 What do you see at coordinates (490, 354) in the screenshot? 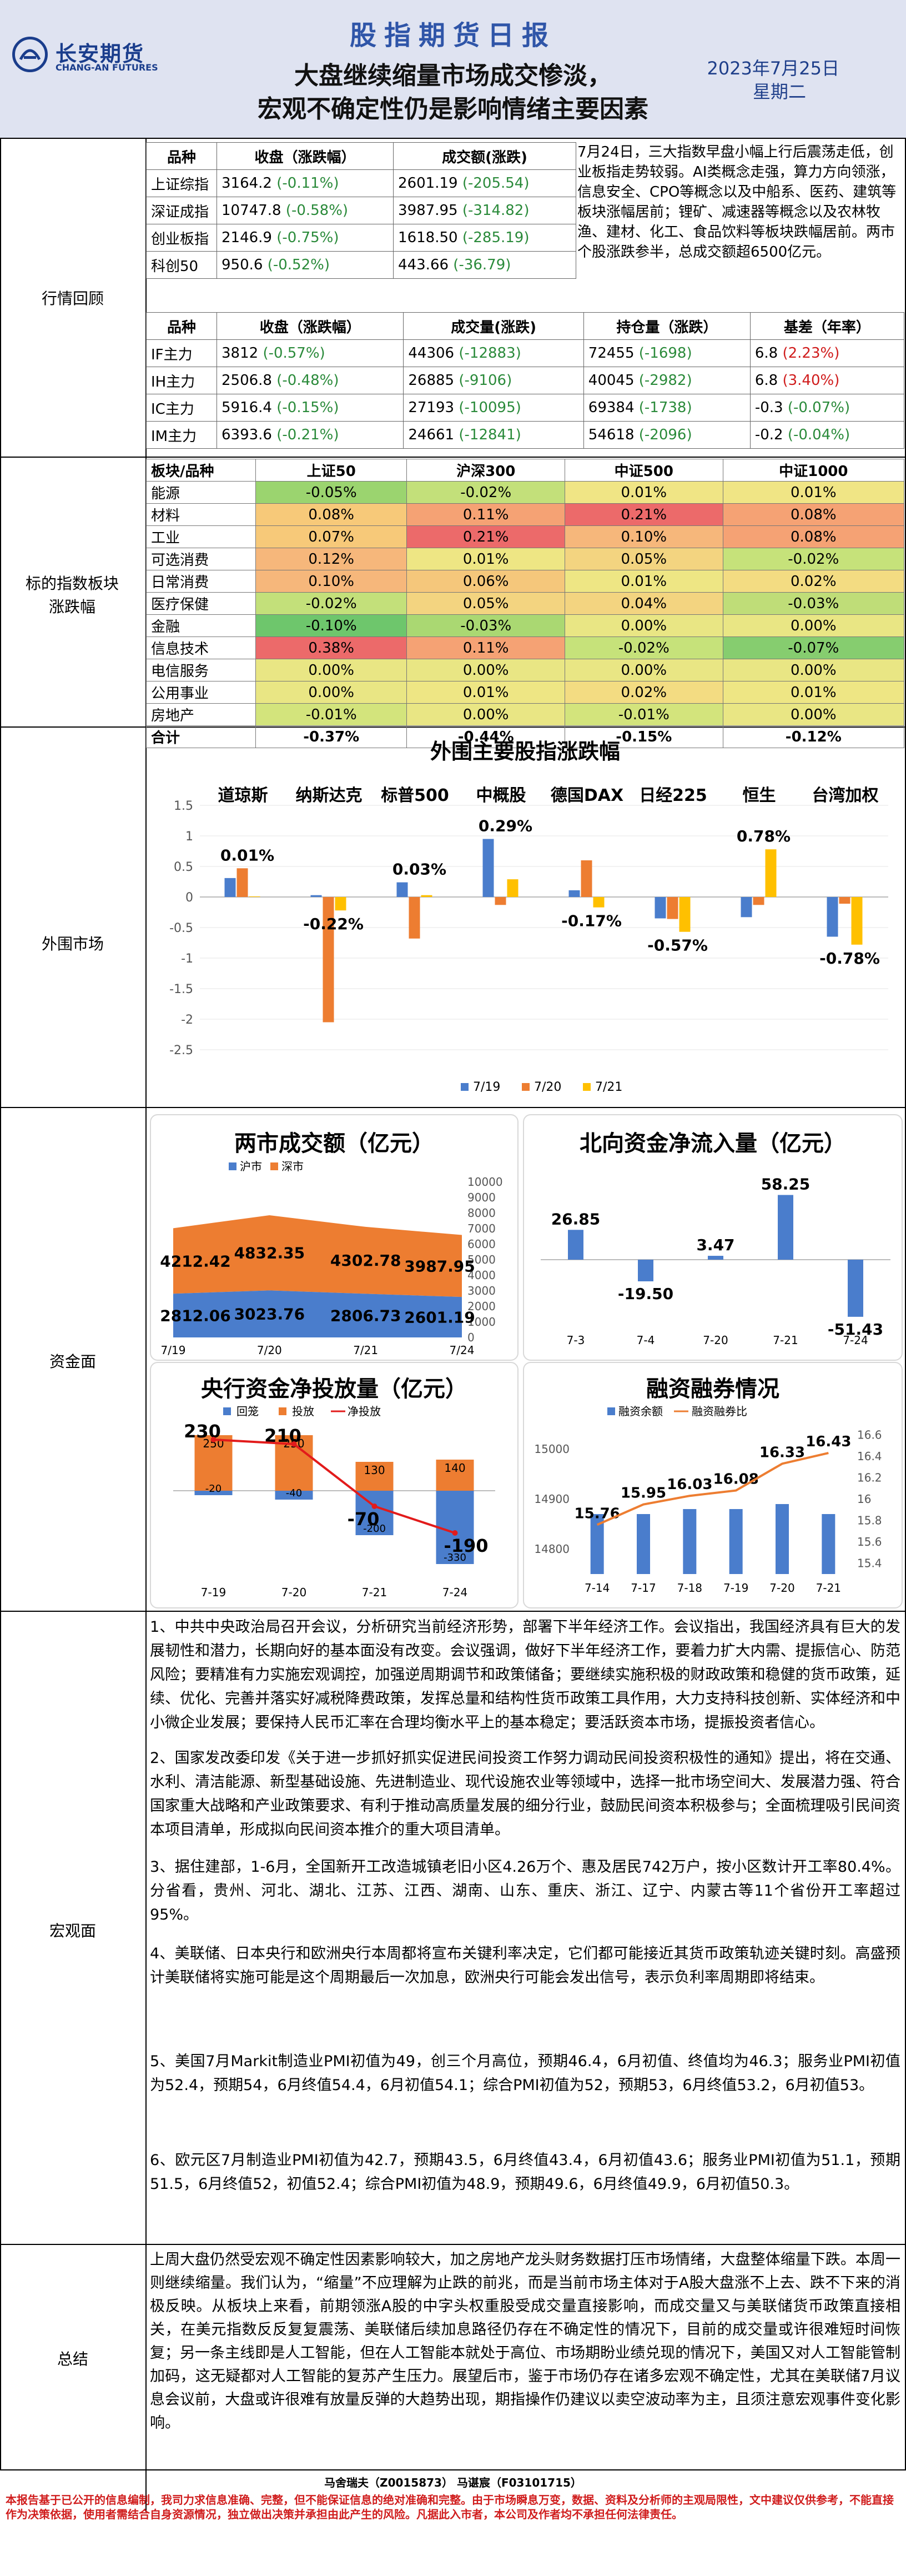
I see `volume-change: (-12883)` at bounding box center [490, 354].